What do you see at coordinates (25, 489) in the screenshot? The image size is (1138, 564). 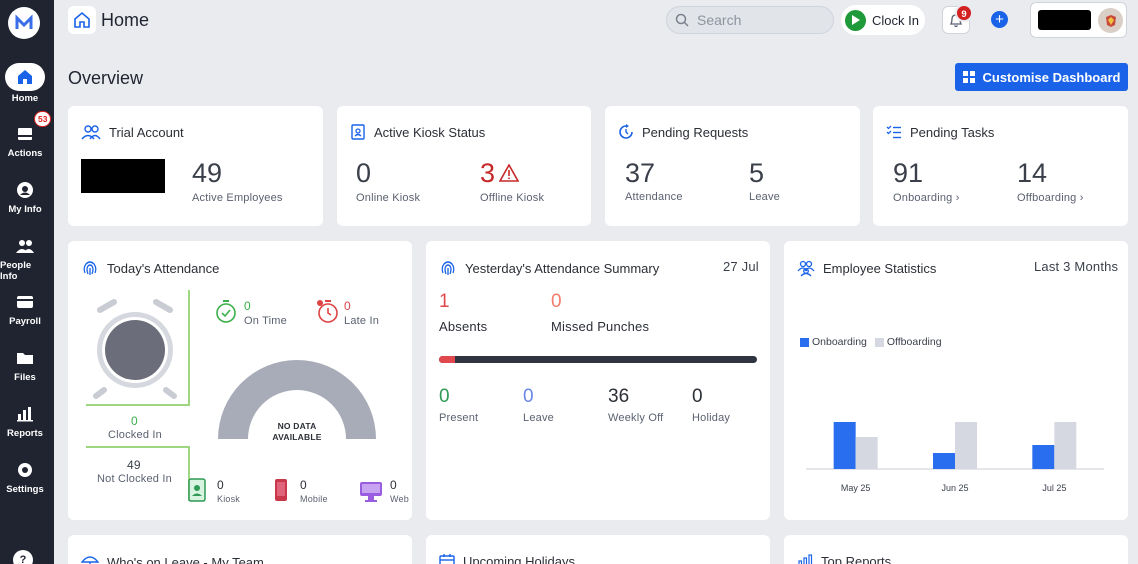 I see `sidebar-item-label: Settings` at bounding box center [25, 489].